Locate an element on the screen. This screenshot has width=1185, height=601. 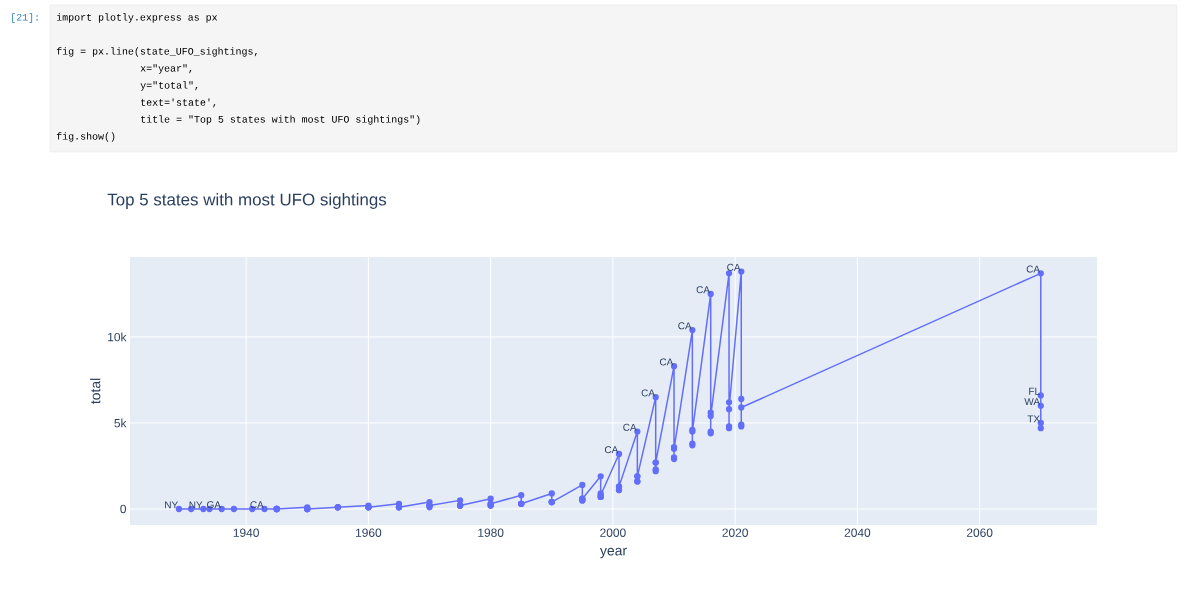
text: text='state', is located at coordinates (178, 103).